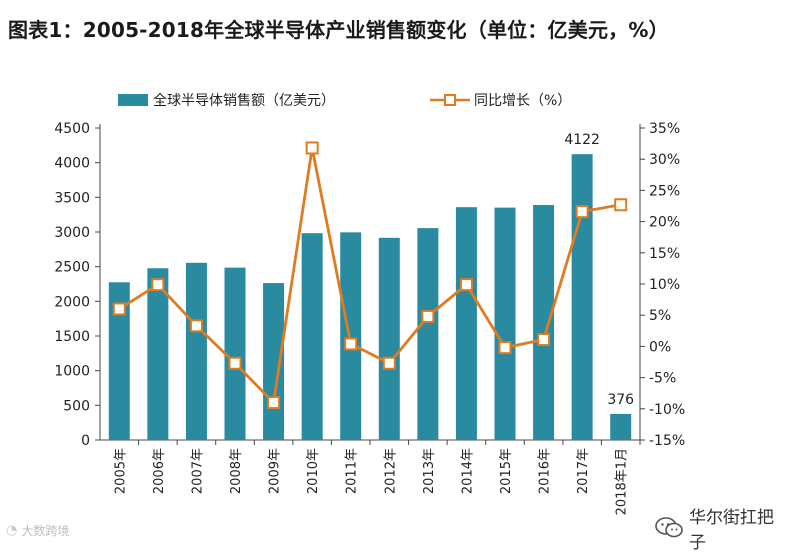  I want to click on y-left-tick-label: 3500, so click(72, 198).